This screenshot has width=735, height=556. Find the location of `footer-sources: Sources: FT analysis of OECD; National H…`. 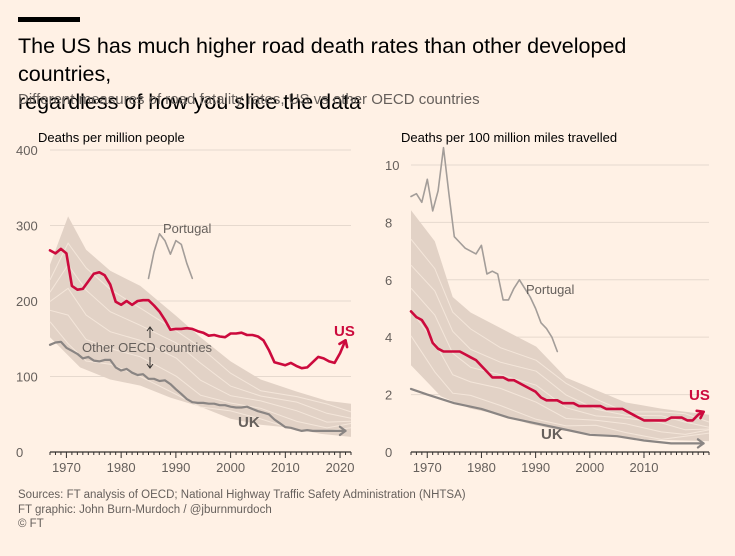

footer-sources: Sources: FT analysis of OECD; National H… is located at coordinates (242, 495).